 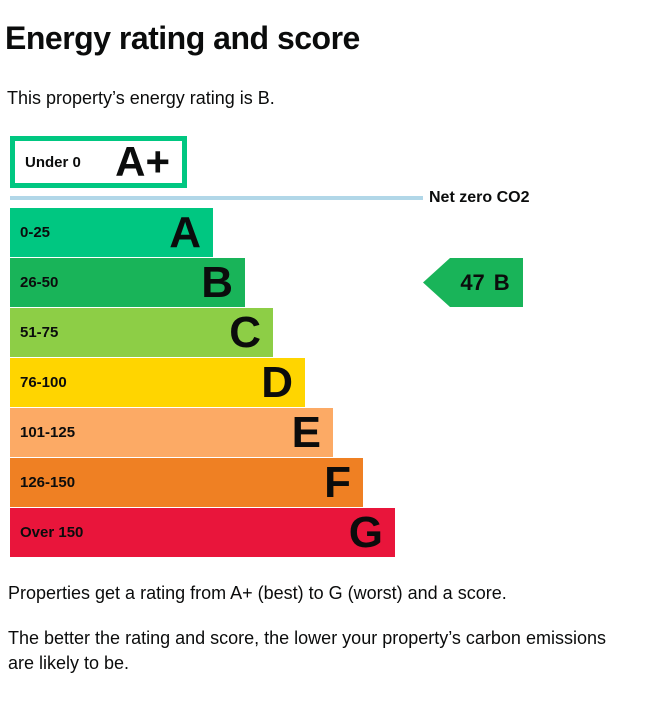 I want to click on score-explainer-line: are likely to be., so click(x=69, y=663).